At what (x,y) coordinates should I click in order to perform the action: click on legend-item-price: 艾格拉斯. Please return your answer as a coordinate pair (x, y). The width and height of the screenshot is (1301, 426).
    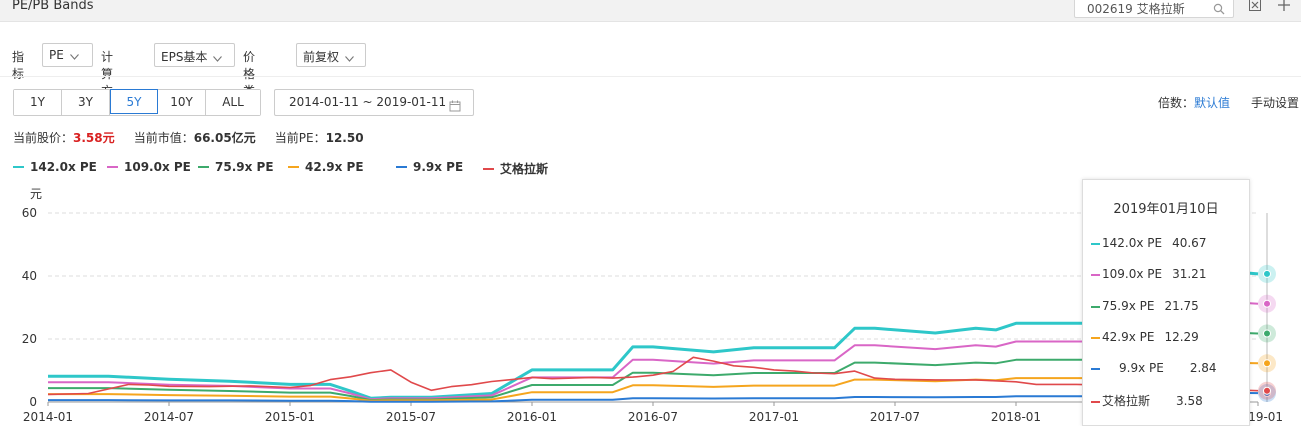
    Looking at the image, I should click on (515, 168).